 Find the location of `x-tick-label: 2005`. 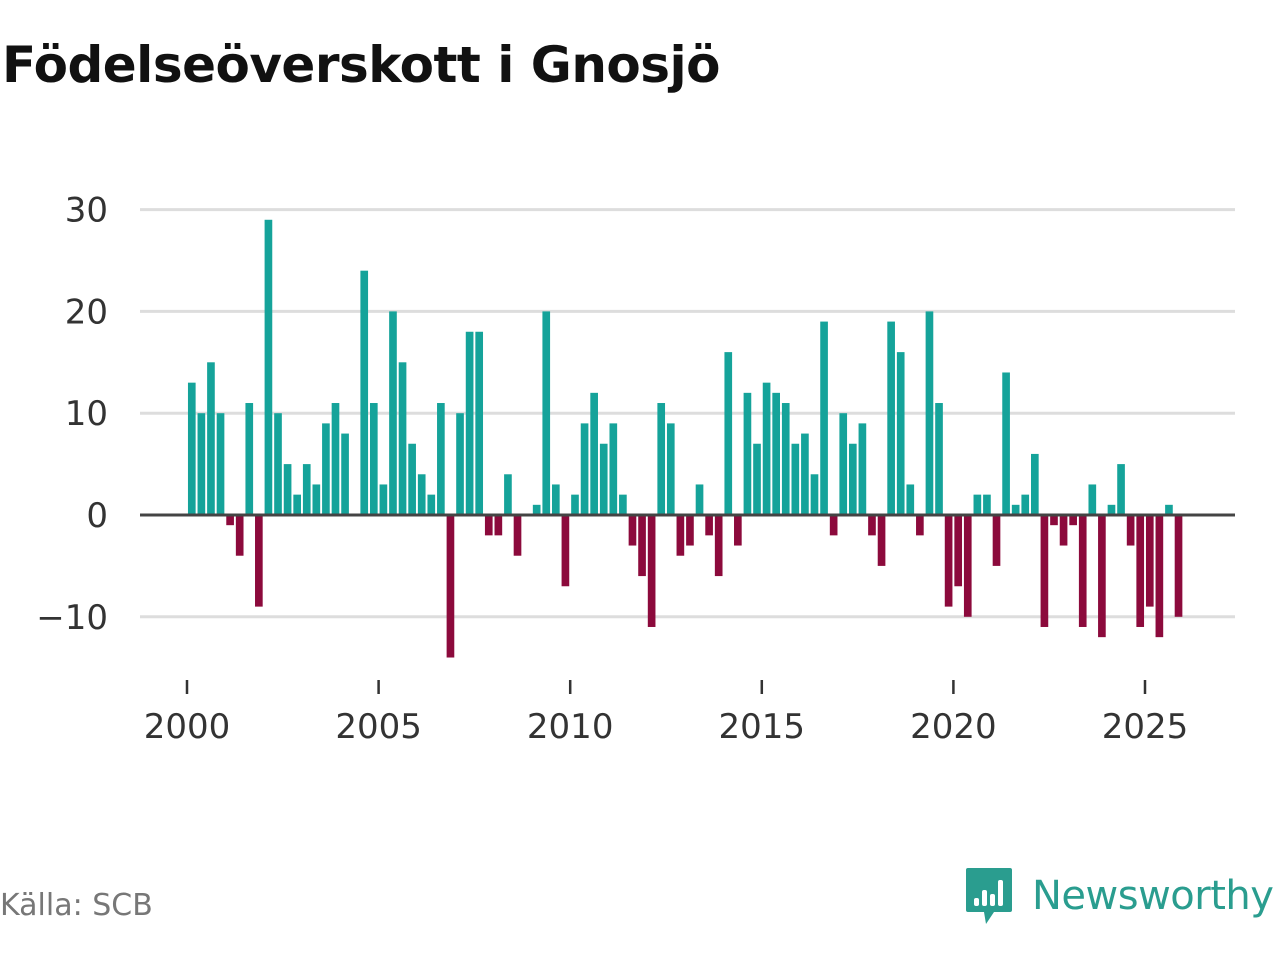

x-tick-label: 2005 is located at coordinates (378, 727).